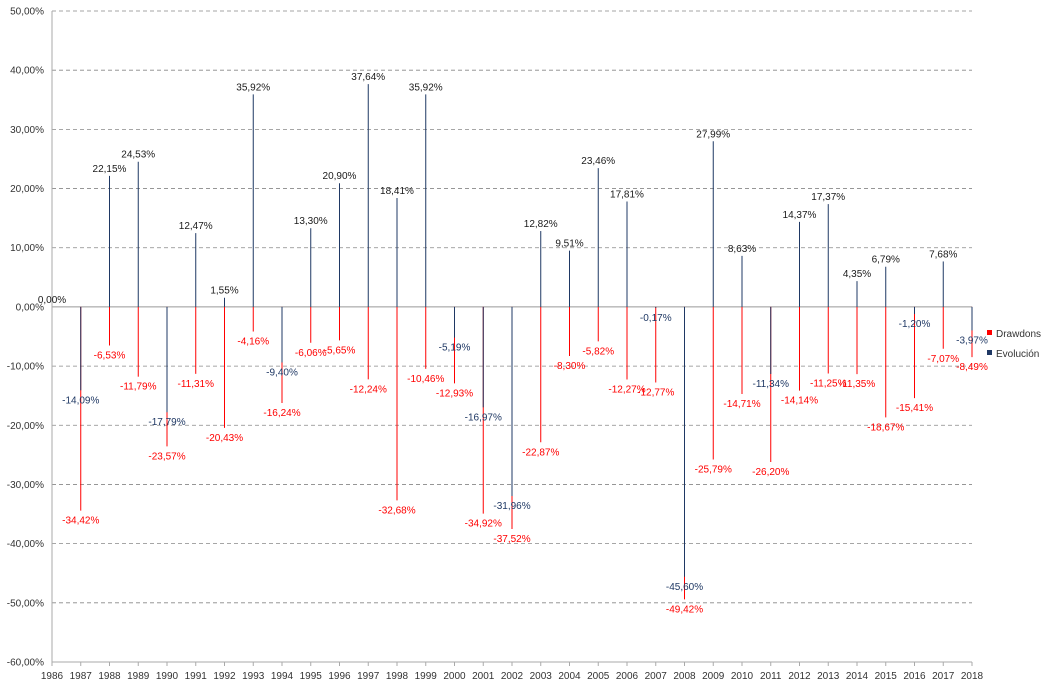 Image resolution: width=1053 pixels, height=689 pixels. What do you see at coordinates (511, 506) in the screenshot?
I see `evolucion-data-label: -31,96%` at bounding box center [511, 506].